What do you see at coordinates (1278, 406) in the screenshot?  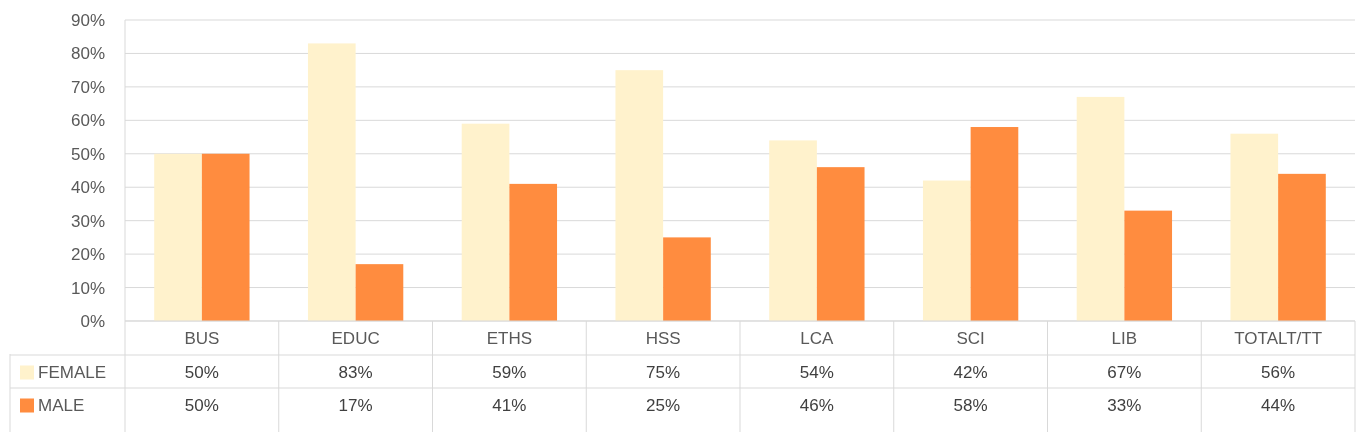 I see `data-label: 44%` at bounding box center [1278, 406].